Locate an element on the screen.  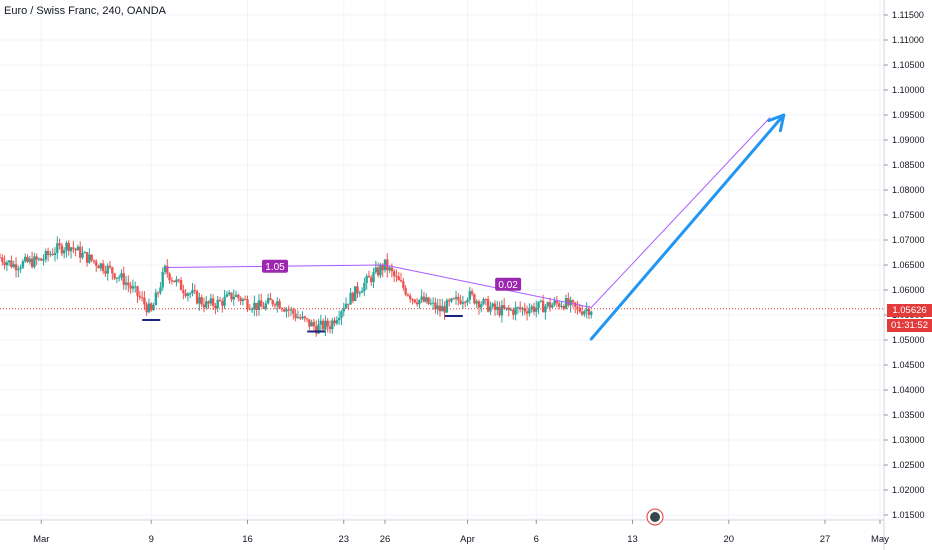
price-tick-label: 1.05000 is located at coordinates (908, 340).